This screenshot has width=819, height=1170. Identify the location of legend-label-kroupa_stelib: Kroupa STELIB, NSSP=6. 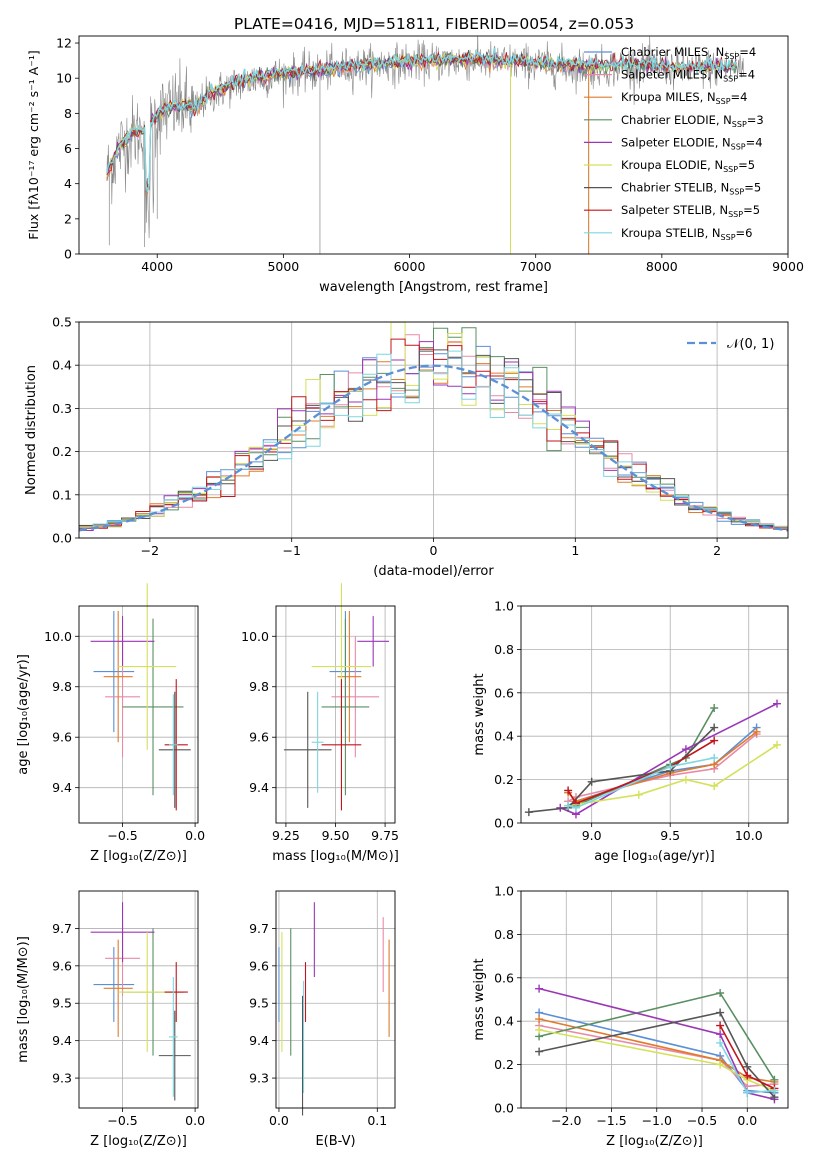
(686, 234).